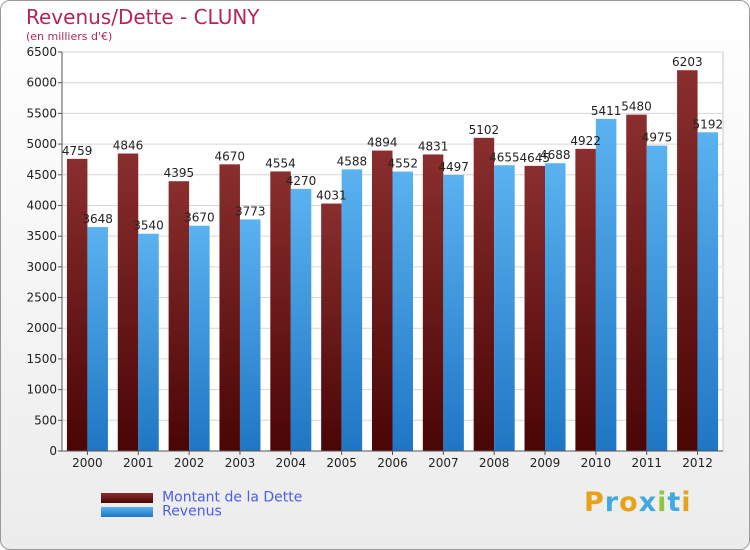 This screenshot has width=750, height=550. Describe the element at coordinates (657, 298) in the screenshot. I see `bar-revenus-2011` at that location.